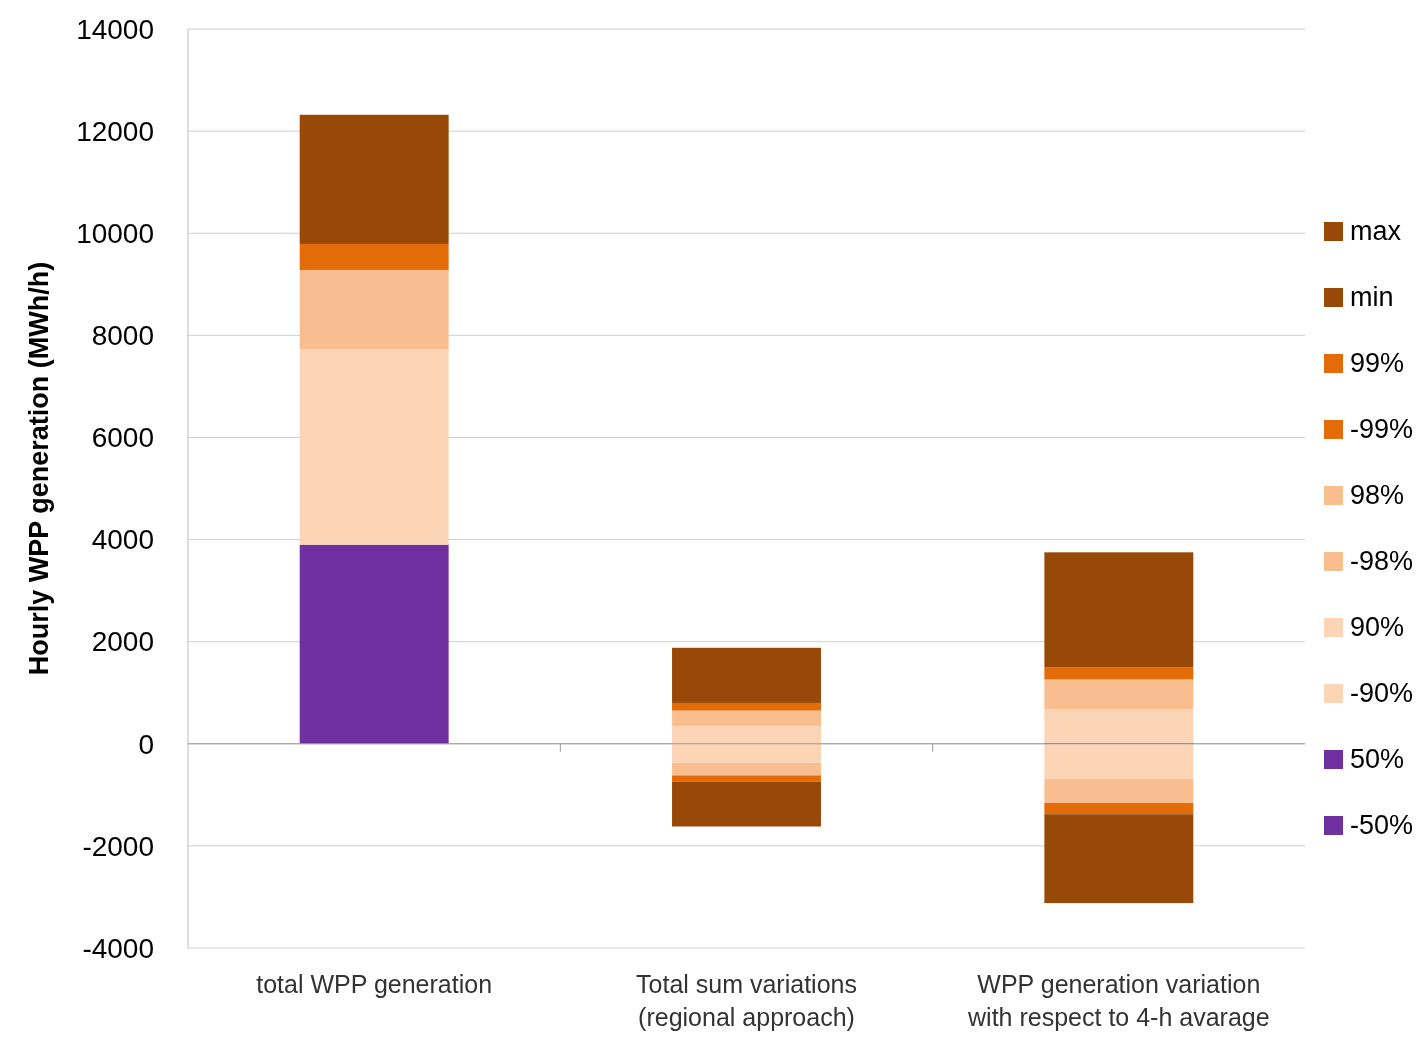  I want to click on y-tick-label: -2000, so click(118, 846).